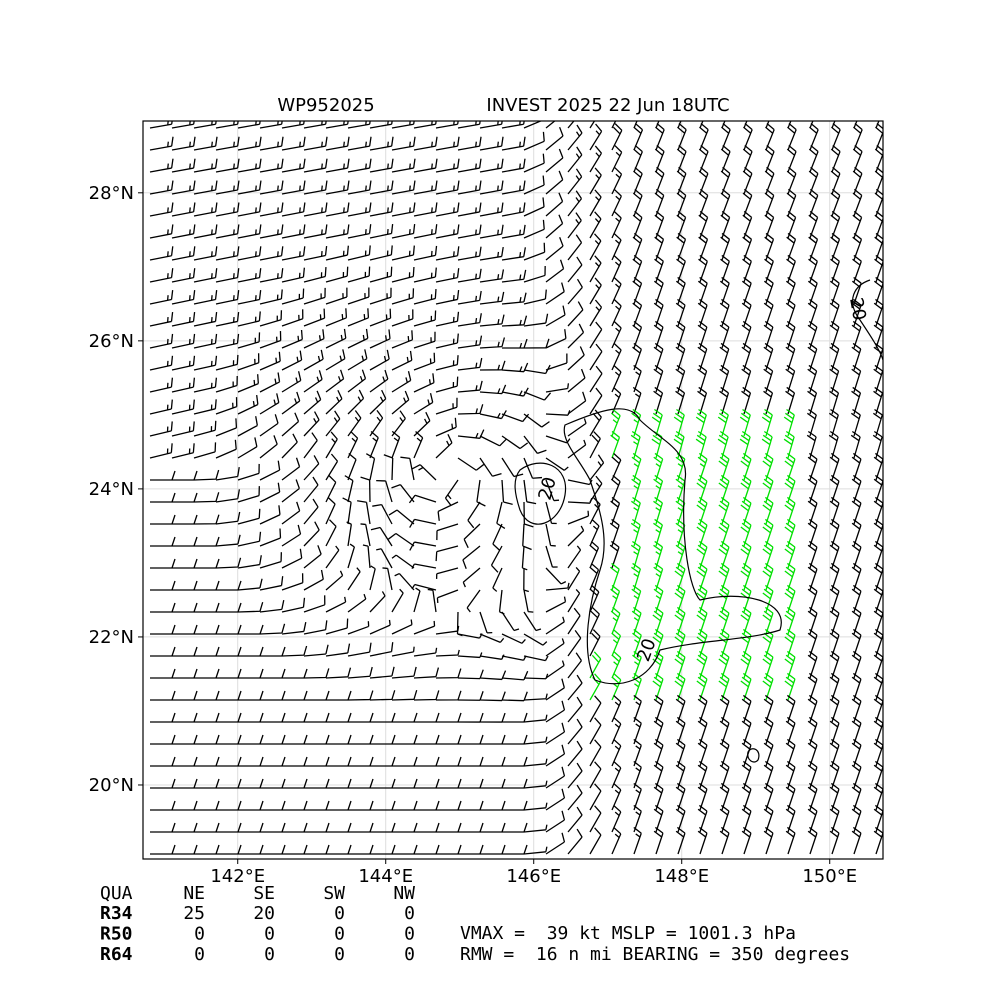  Describe the element at coordinates (655, 954) in the screenshot. I see `info-line: RMW = 16 n mi BEARING = 350 degrees` at that location.